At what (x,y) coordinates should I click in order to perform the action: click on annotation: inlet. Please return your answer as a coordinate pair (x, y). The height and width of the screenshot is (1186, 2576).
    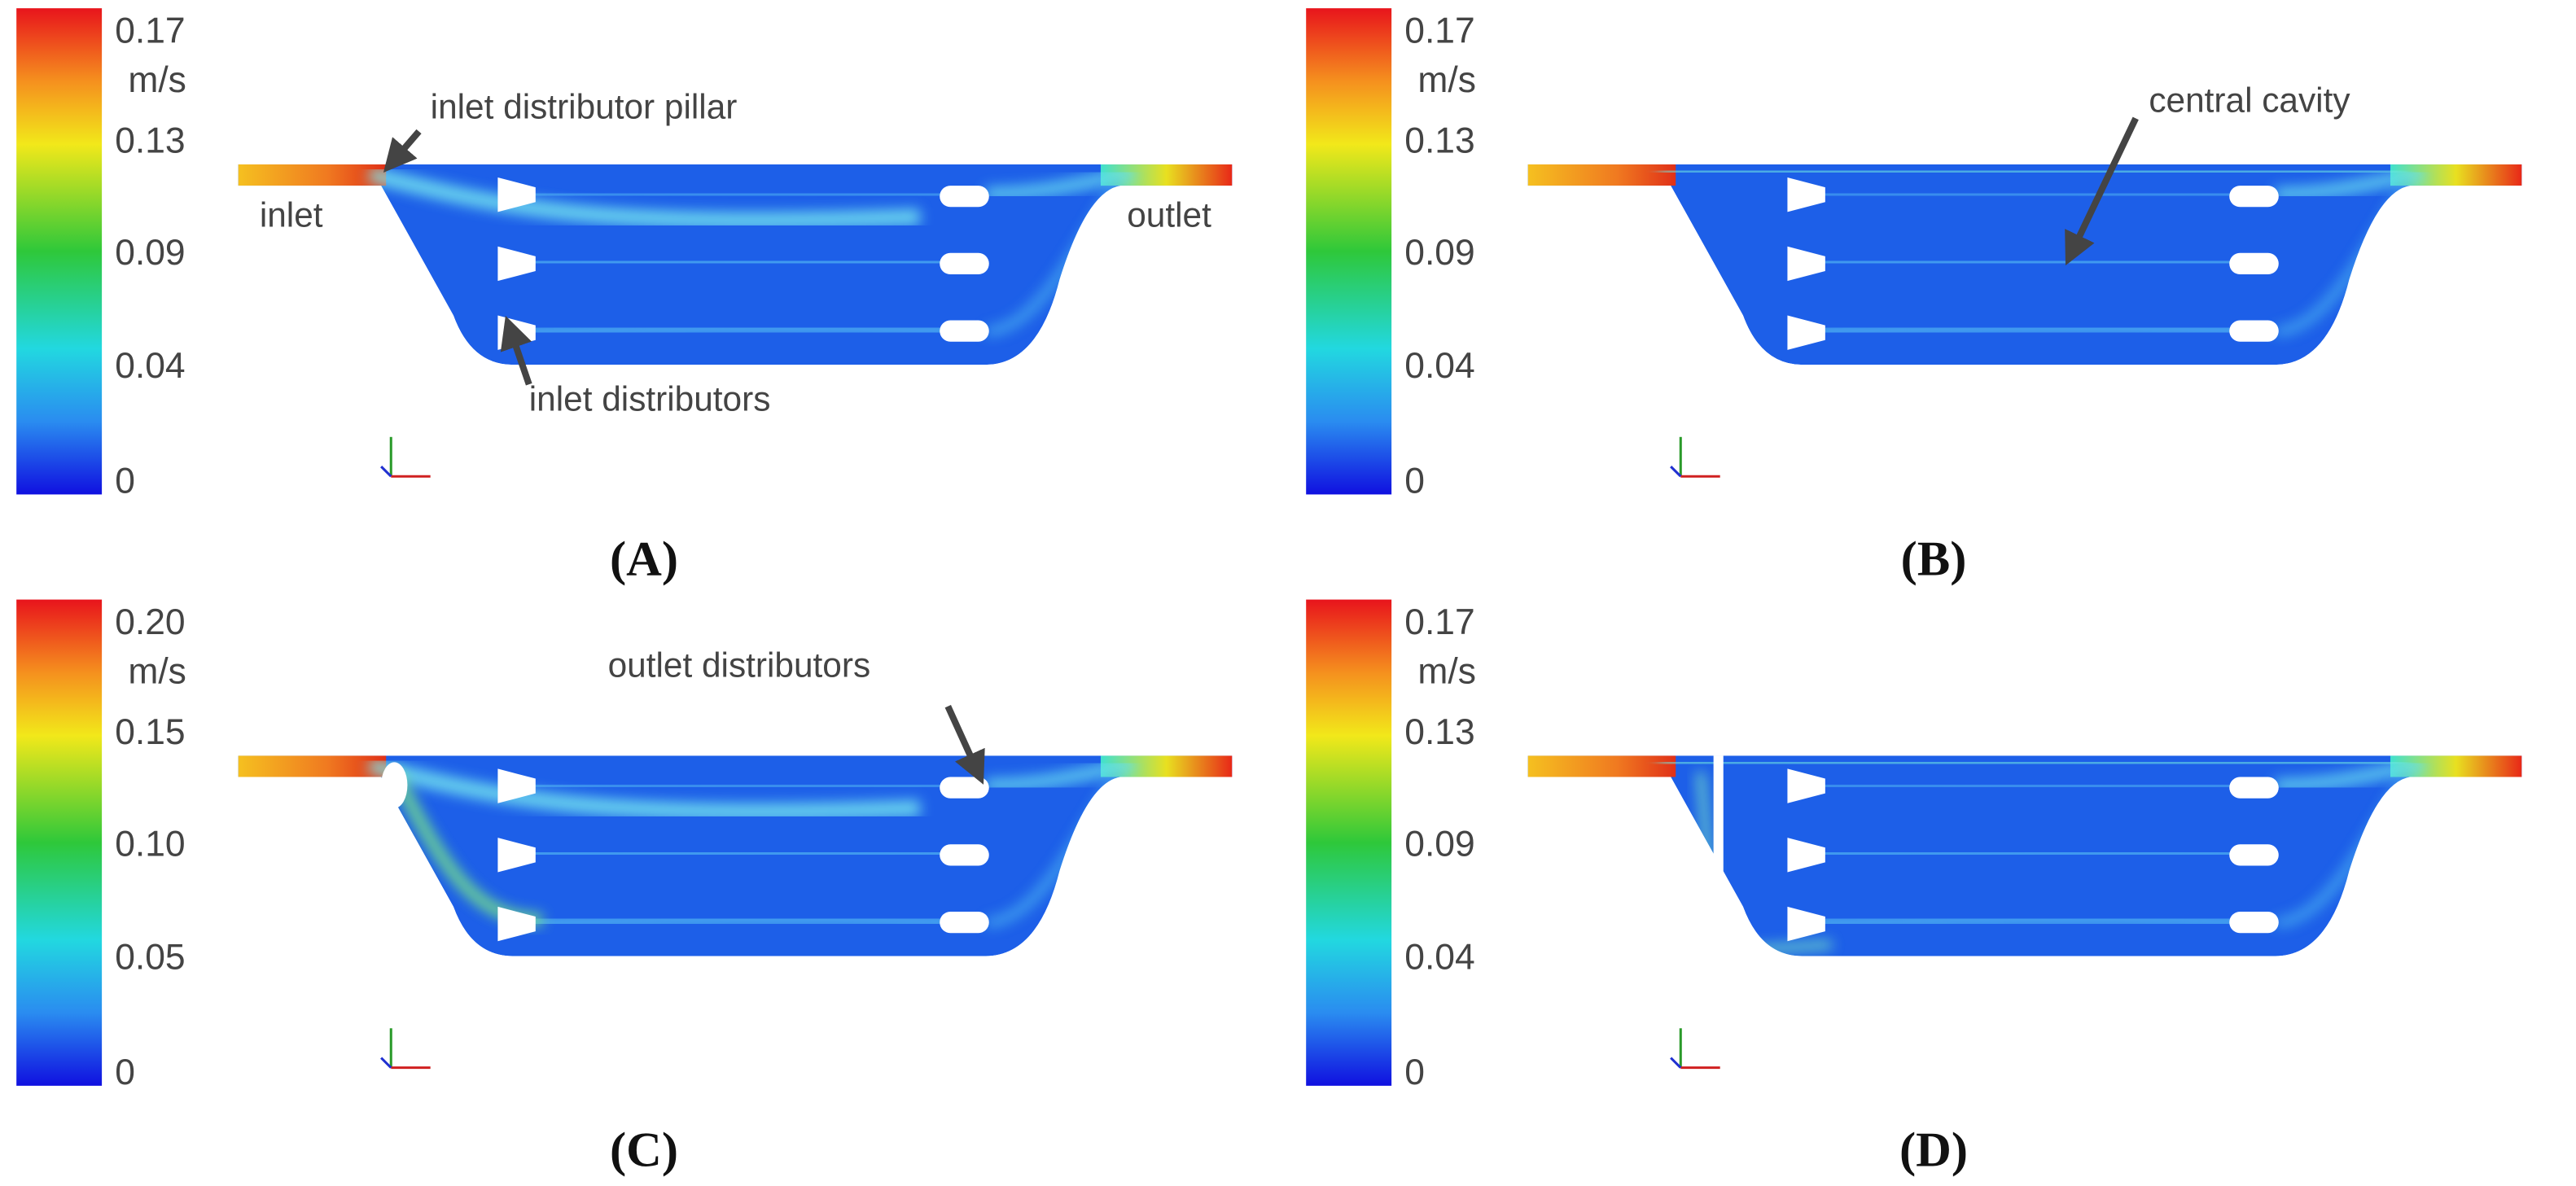
    Looking at the image, I should click on (291, 215).